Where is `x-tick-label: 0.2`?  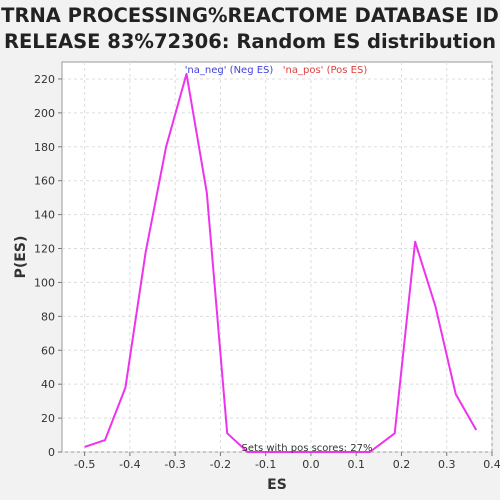 x-tick-label: 0.2 is located at coordinates (402, 464).